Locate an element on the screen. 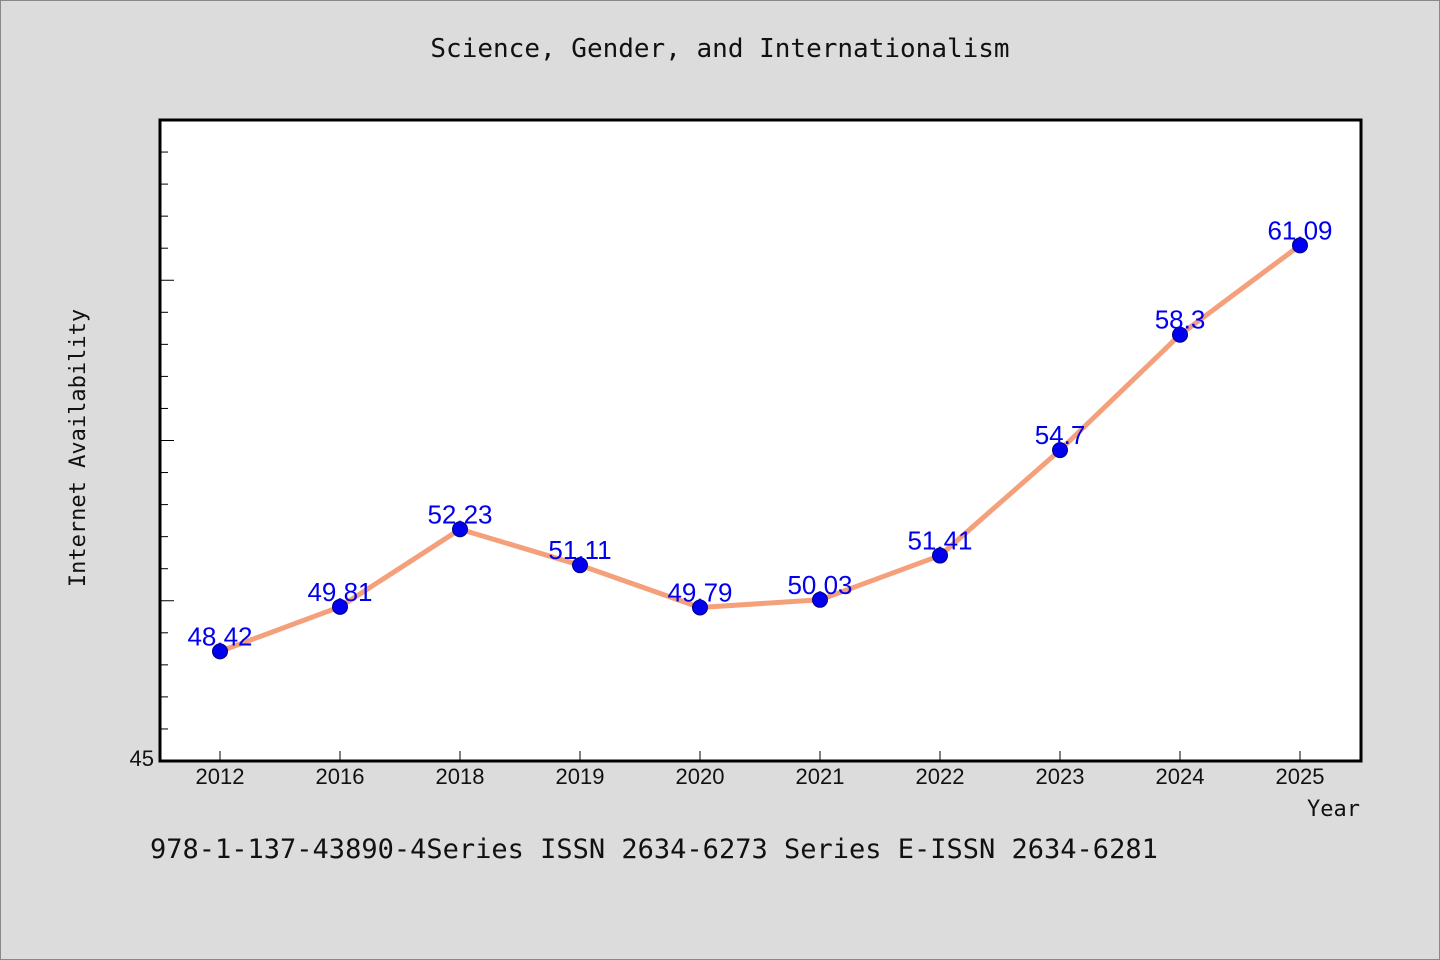 This screenshot has height=960, width=1440. data-label: 51.11 is located at coordinates (579, 550).